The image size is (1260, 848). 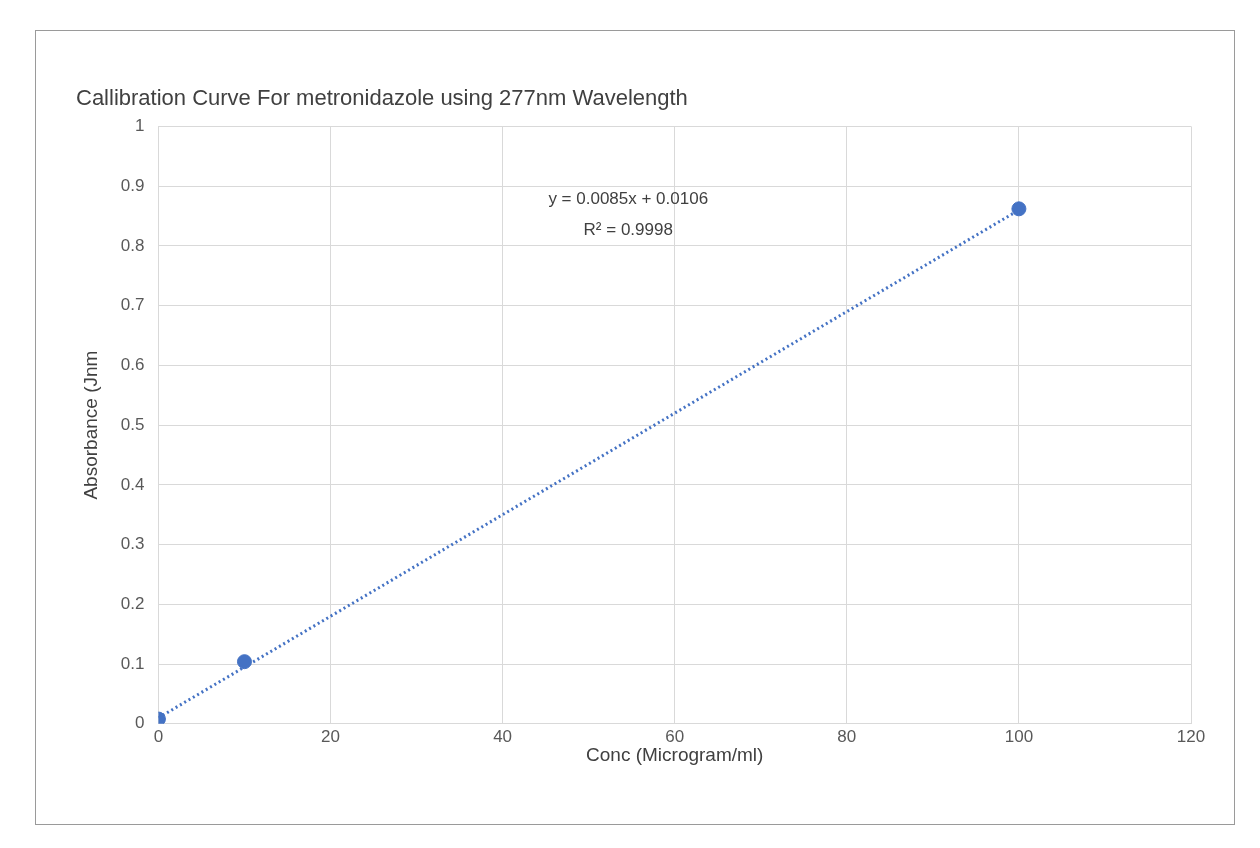 I want to click on x-tick-label: 100, so click(x=1019, y=736).